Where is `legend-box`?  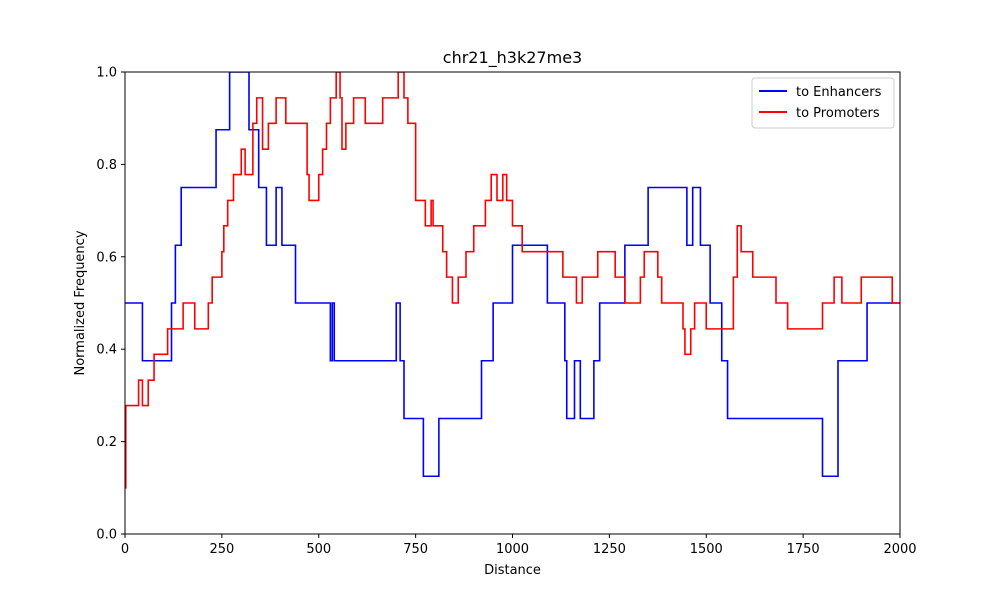 legend-box is located at coordinates (823, 103).